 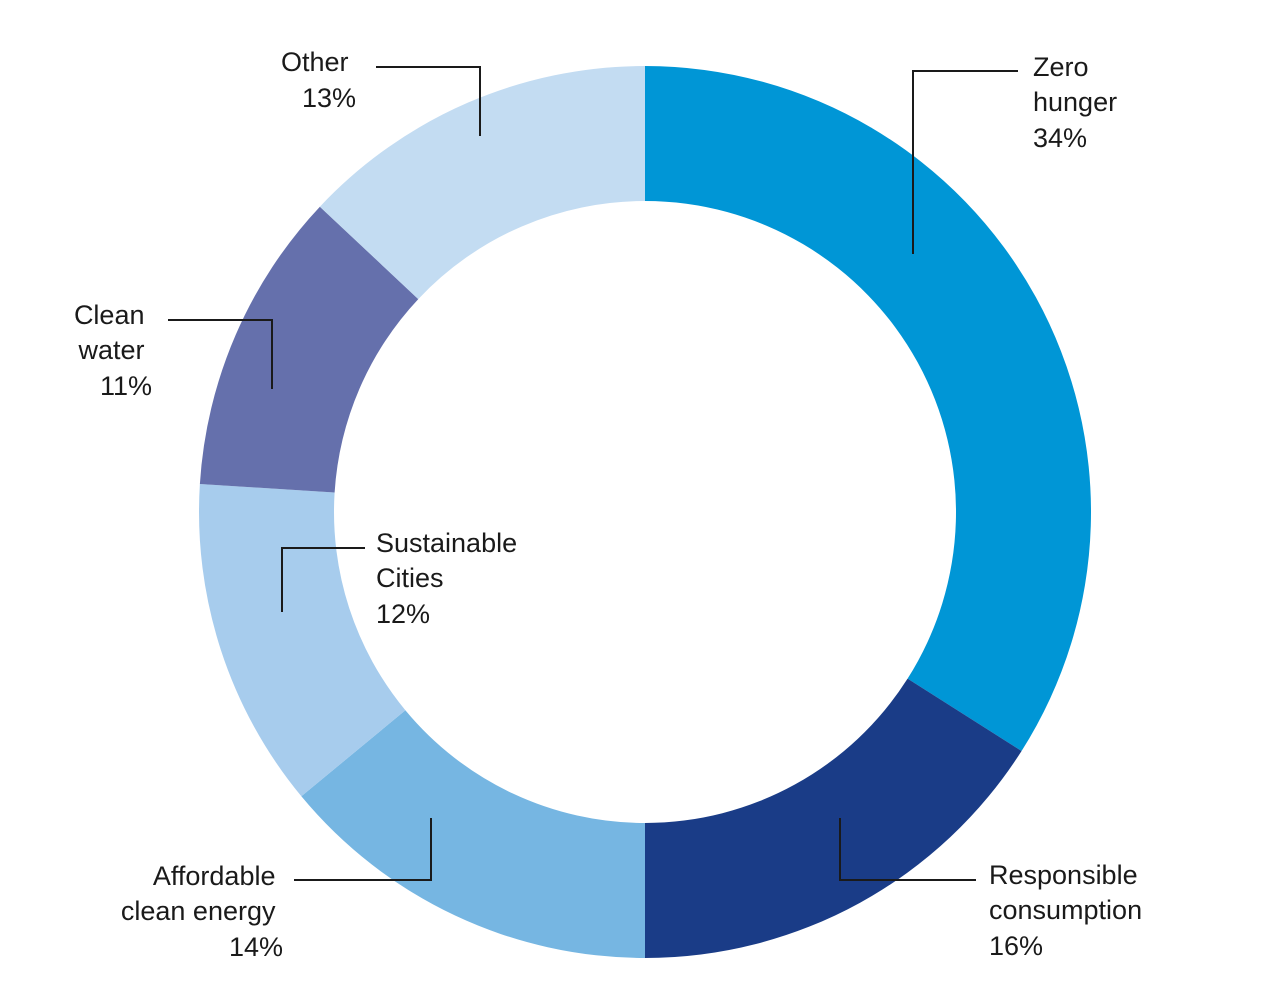 I want to click on slice-label-clean-water-line2: water, so click(x=110, y=350).